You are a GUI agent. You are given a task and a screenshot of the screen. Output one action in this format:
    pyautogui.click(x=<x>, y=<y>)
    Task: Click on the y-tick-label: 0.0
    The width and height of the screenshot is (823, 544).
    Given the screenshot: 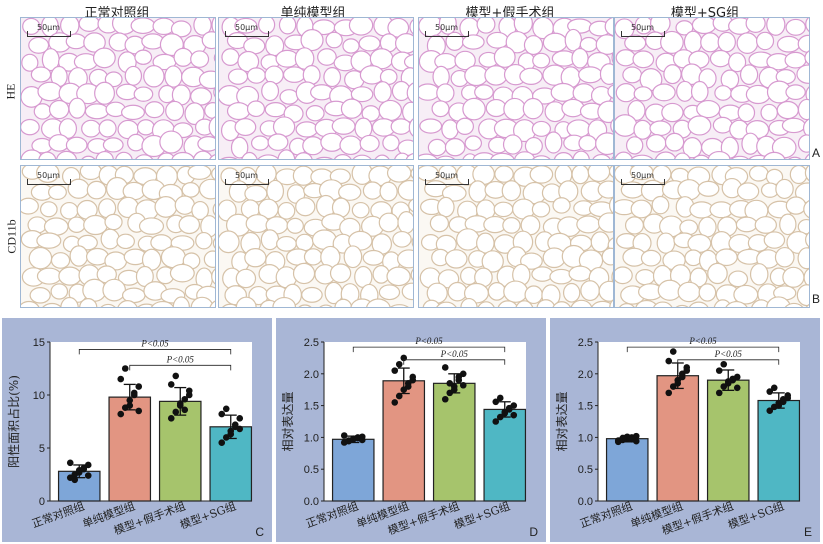 What is the action you would take?
    pyautogui.click(x=311, y=502)
    